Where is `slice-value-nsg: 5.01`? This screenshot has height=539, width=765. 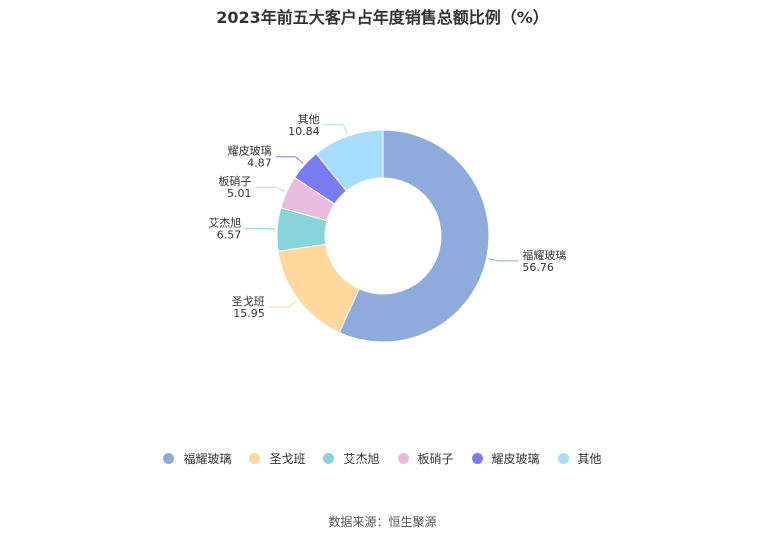
slice-value-nsg: 5.01 is located at coordinates (239, 193).